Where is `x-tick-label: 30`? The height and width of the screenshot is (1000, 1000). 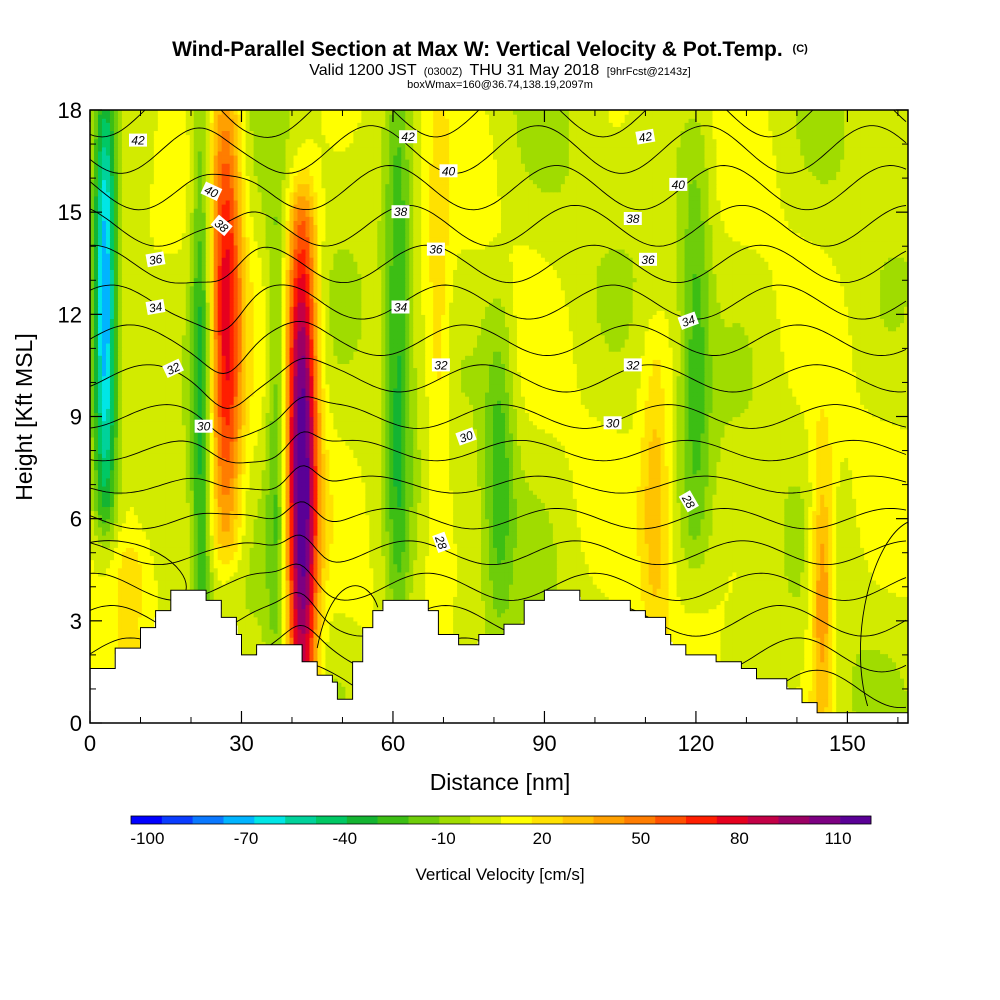 x-tick-label: 30 is located at coordinates (241, 743).